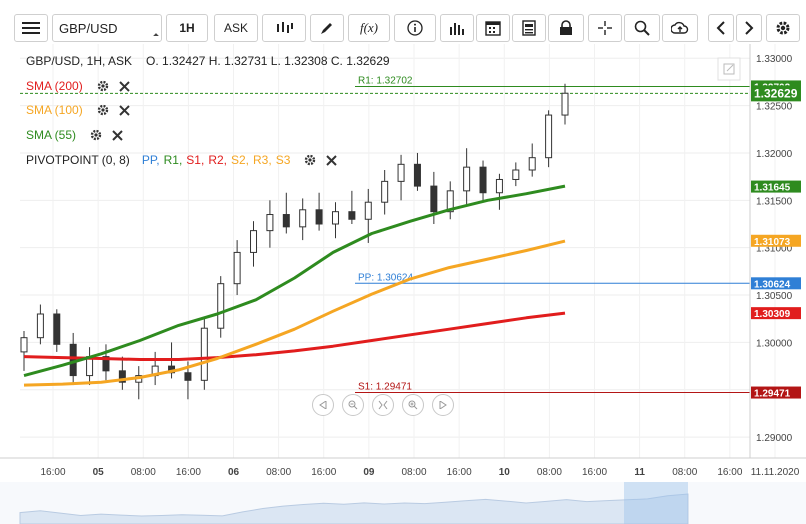 The image size is (806, 524). I want to click on upload-button, so click(680, 28).